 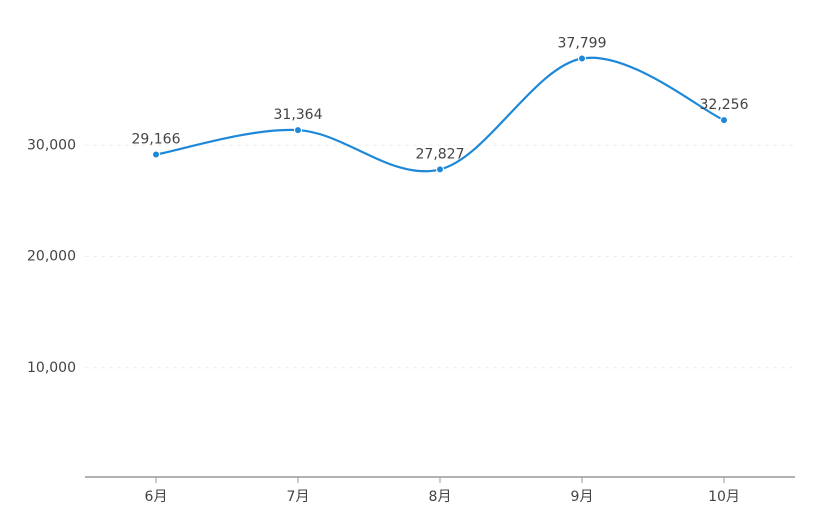 I want to click on y-tick-label: 20,000, so click(x=51, y=257).